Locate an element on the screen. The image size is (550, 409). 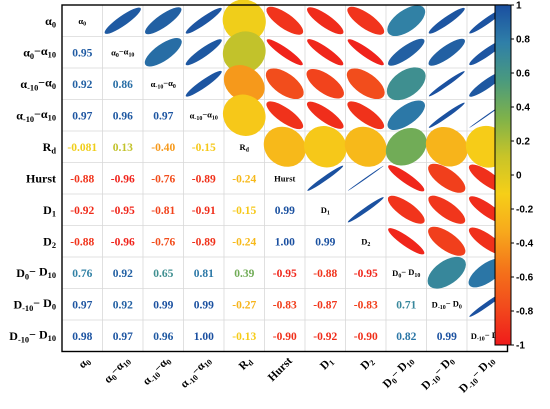
column-label-10: D-10− D10 is located at coordinates (477, 375).